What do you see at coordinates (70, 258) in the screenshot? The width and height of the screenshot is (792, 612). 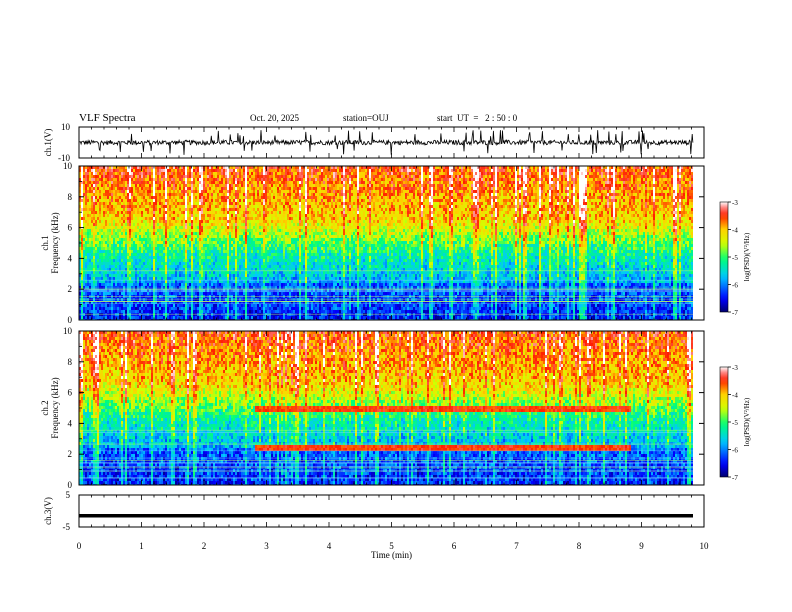 I see `ch1-spectrogram-ytick-4: 4` at bounding box center [70, 258].